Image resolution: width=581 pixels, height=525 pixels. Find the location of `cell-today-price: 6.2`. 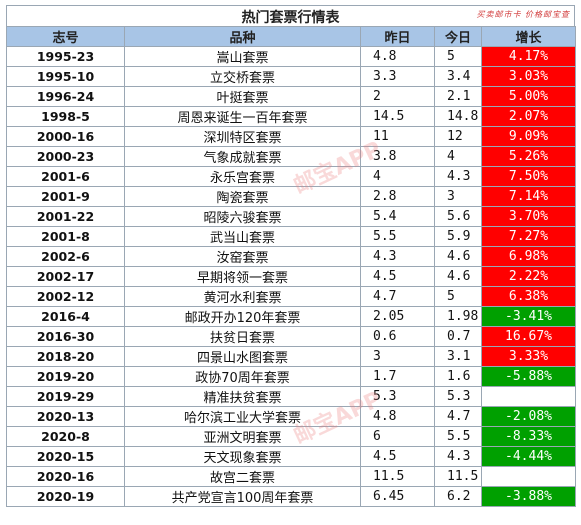

cell-today-price: 6.2 is located at coordinates (458, 496).